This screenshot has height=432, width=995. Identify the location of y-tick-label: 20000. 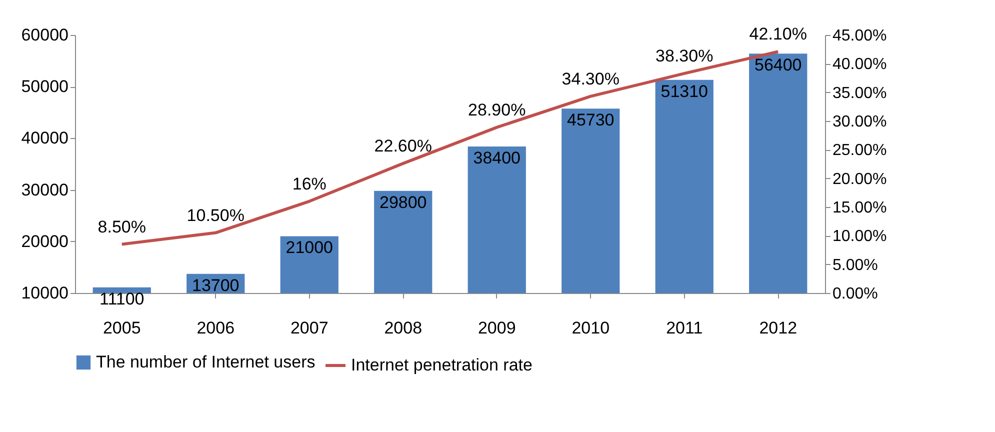
(44, 241).